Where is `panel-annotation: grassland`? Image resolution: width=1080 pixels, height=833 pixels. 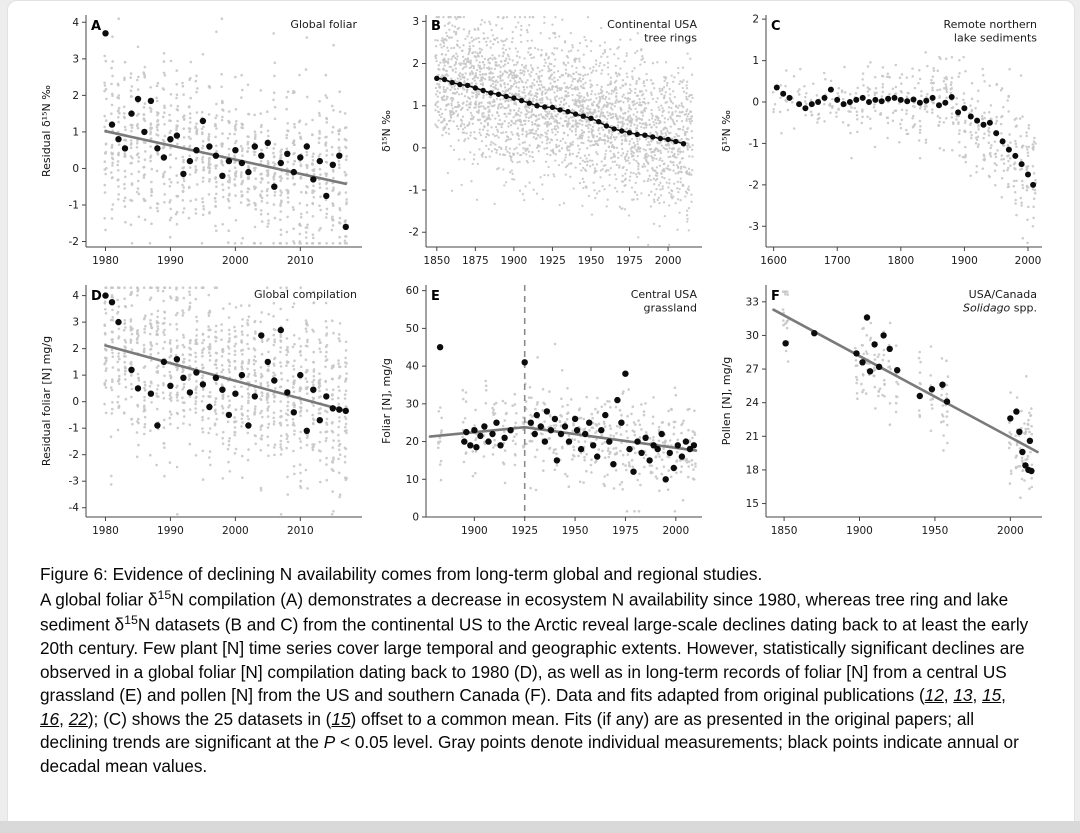 panel-annotation: grassland is located at coordinates (670, 308).